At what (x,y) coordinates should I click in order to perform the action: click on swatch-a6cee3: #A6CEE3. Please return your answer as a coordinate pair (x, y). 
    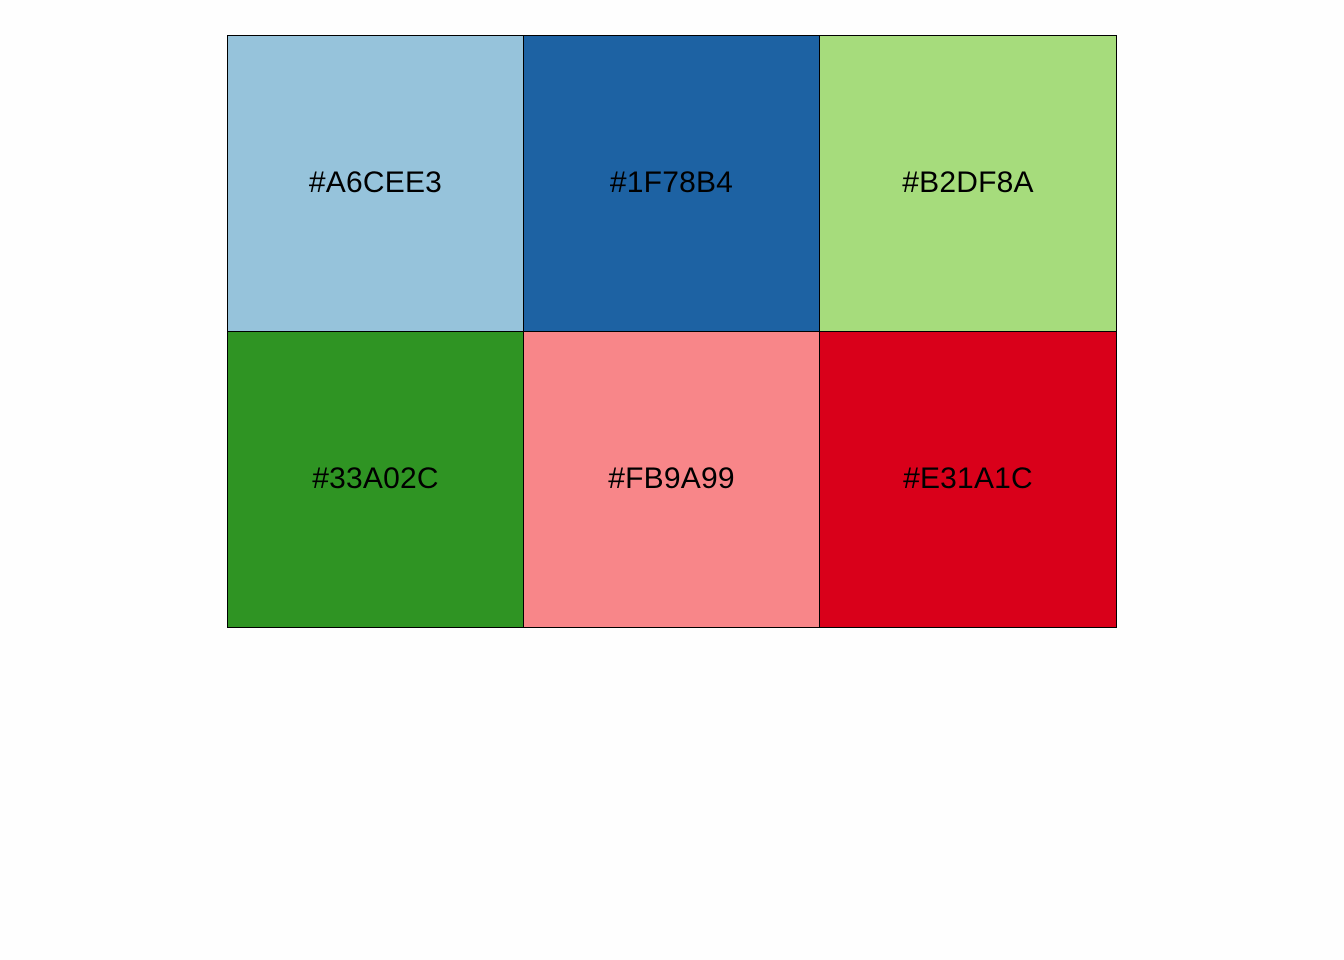
    Looking at the image, I should click on (376, 184).